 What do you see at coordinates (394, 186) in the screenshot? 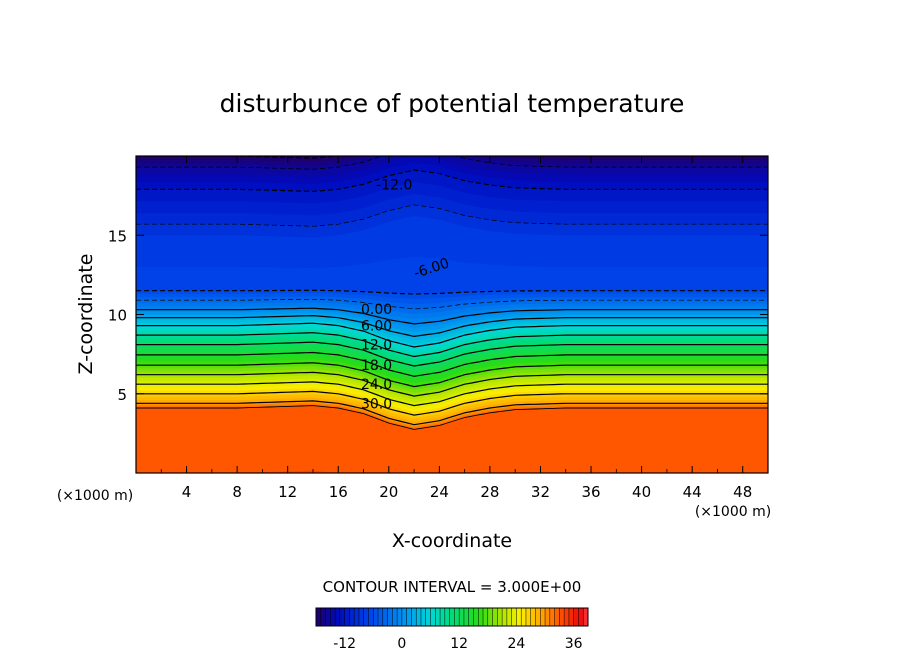
I see `contour-label: -12.0` at bounding box center [394, 186].